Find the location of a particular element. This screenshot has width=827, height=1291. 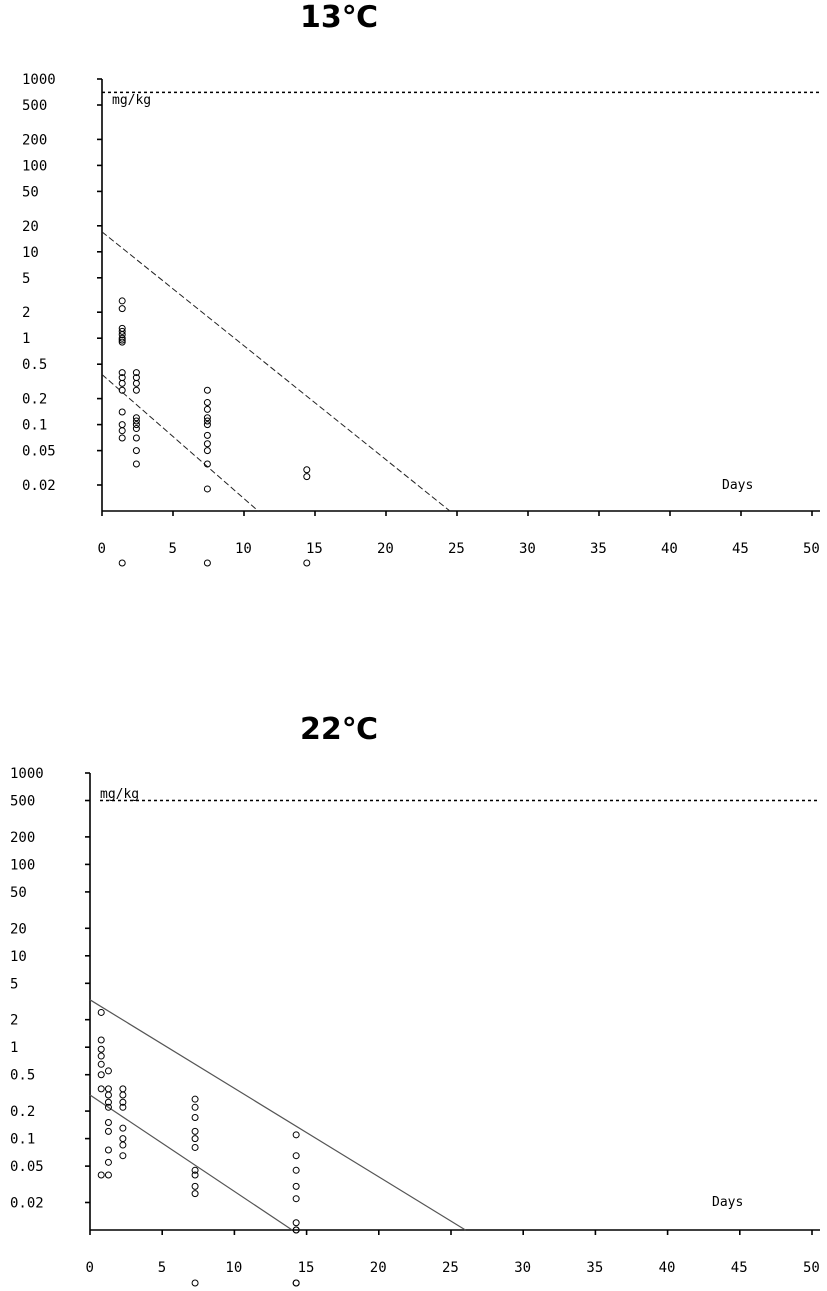

panel-22c-y-tick-label: 0.05 is located at coordinates (27, 1167).